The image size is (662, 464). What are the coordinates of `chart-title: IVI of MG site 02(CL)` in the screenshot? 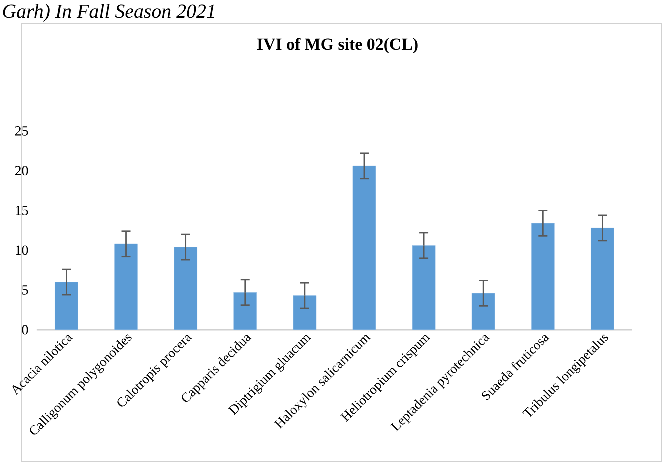 It's located at (337, 46).